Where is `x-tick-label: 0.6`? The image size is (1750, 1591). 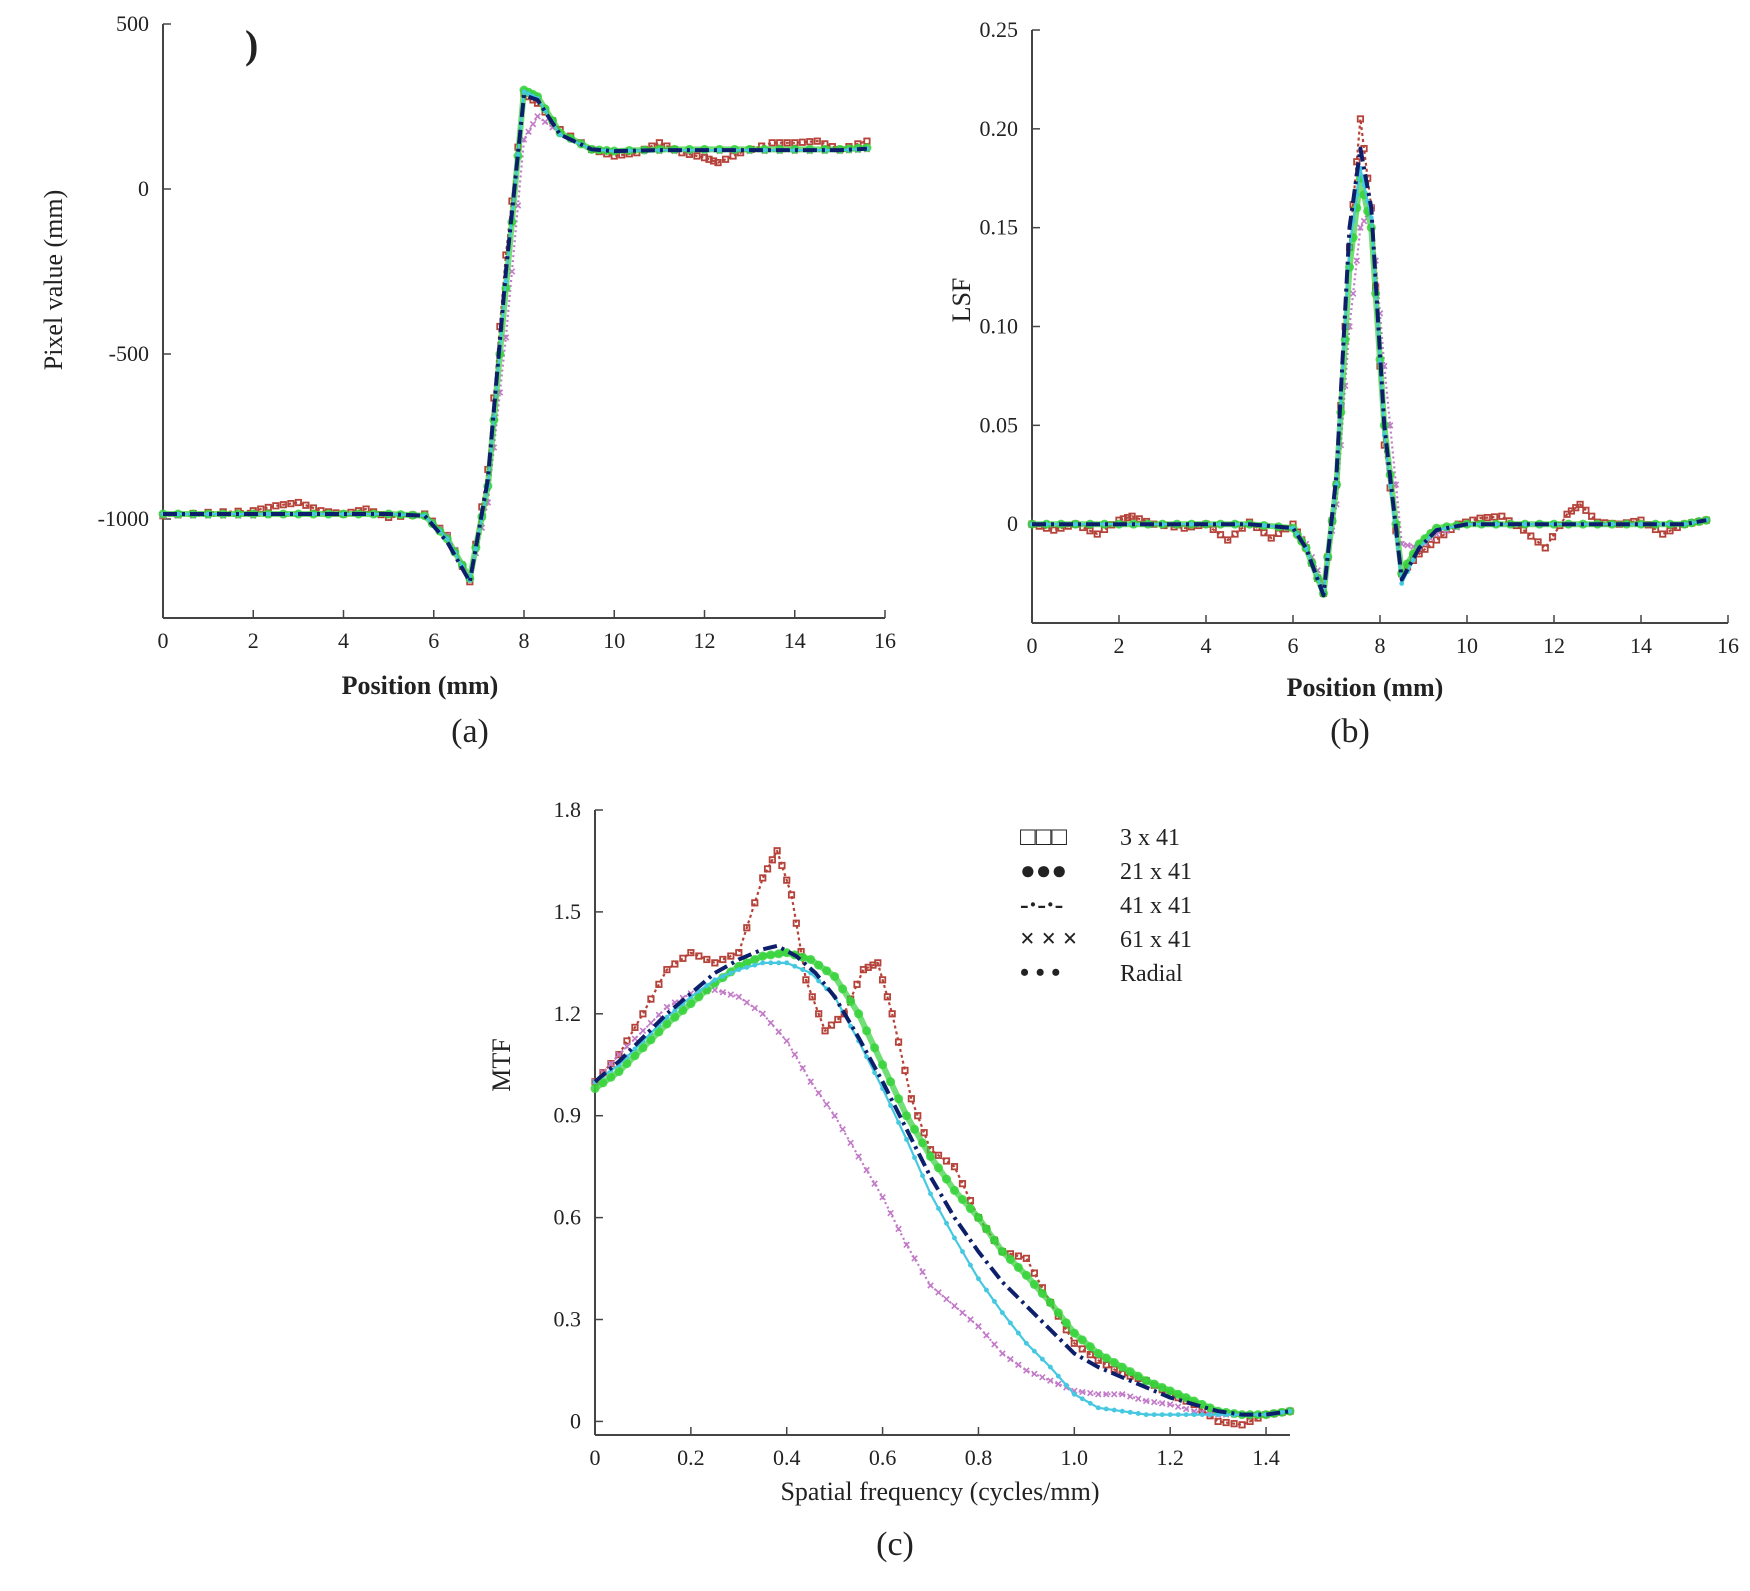 x-tick-label: 0.6 is located at coordinates (883, 1457).